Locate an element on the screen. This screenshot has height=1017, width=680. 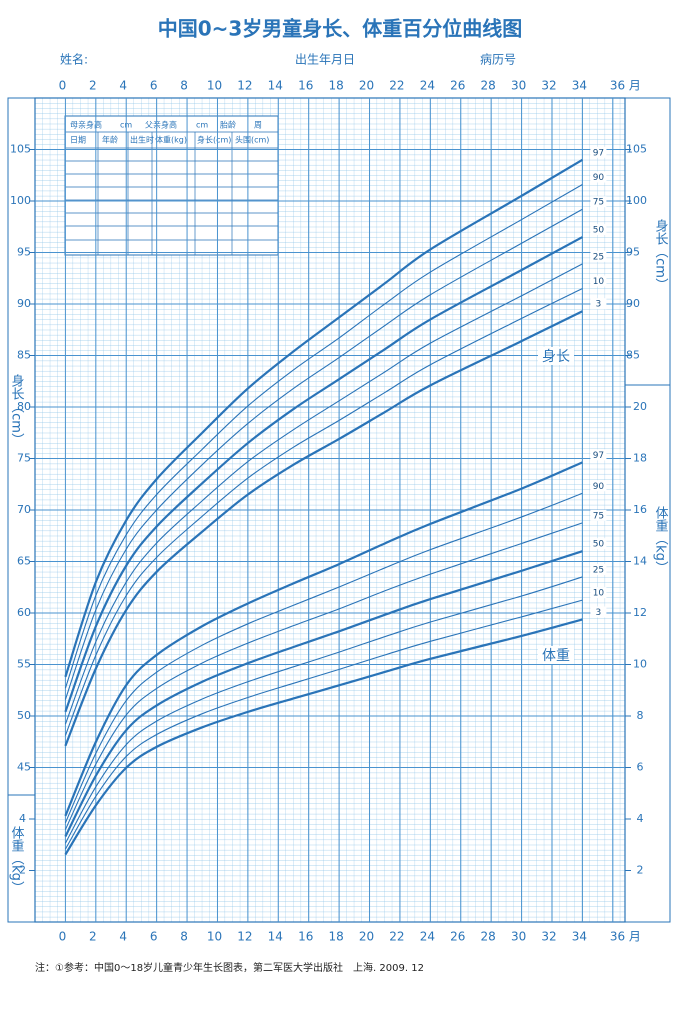
y2-tick-label: 6 is located at coordinates (640, 767).